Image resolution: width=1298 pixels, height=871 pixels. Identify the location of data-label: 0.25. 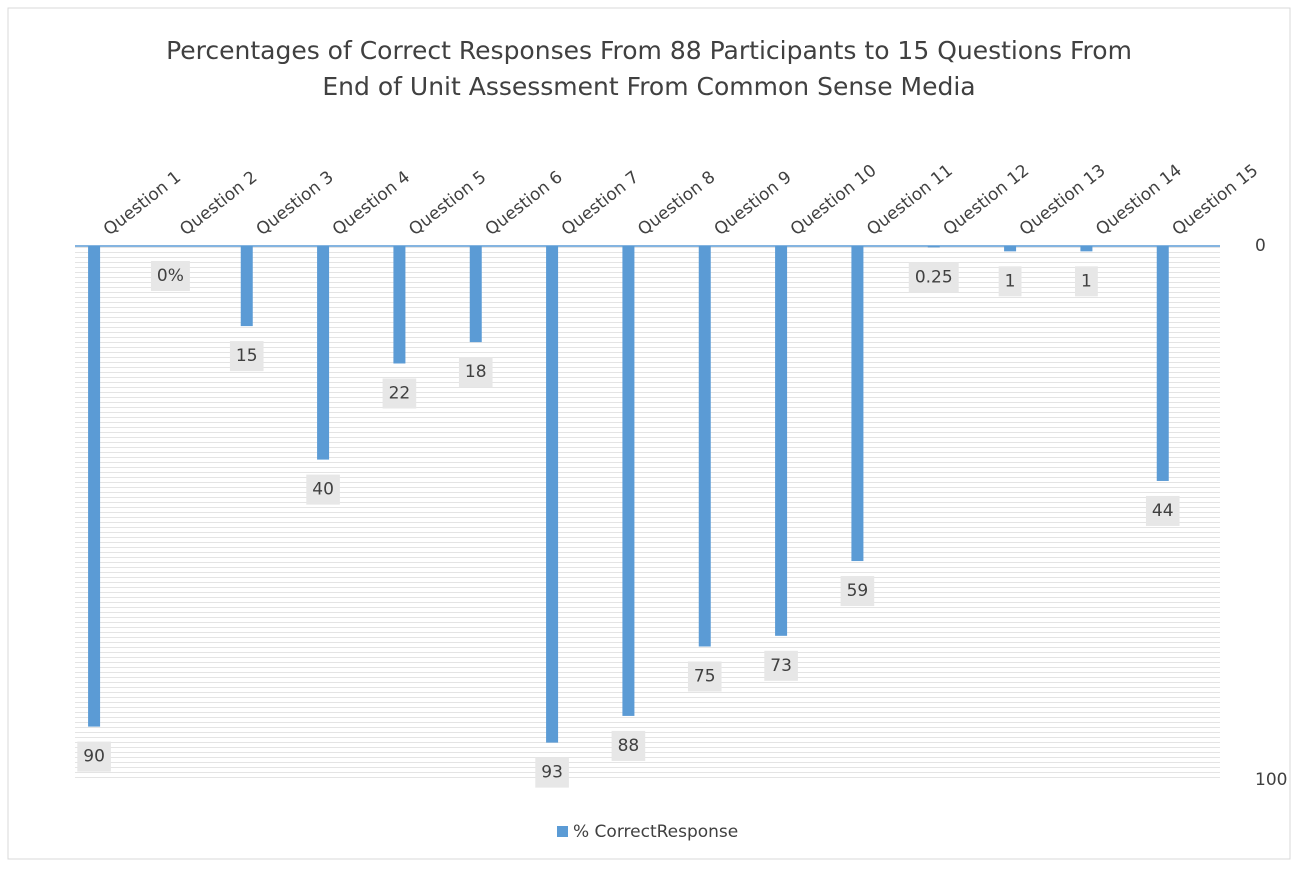
(934, 277).